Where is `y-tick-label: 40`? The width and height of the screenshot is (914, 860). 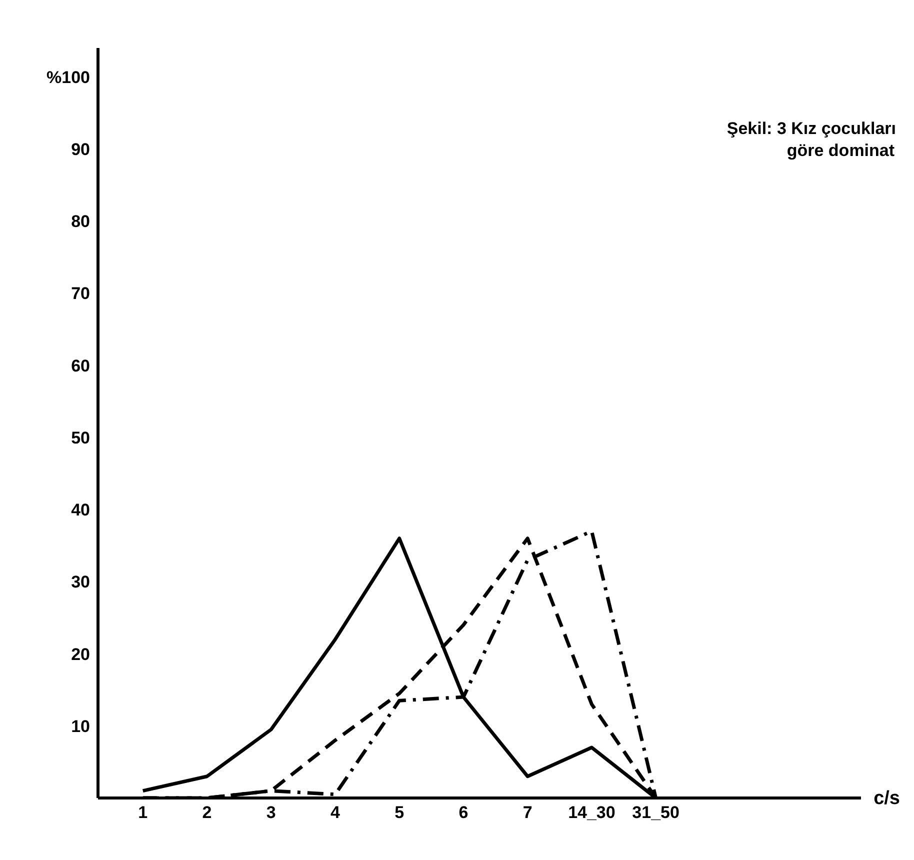 y-tick-label: 40 is located at coordinates (80, 510).